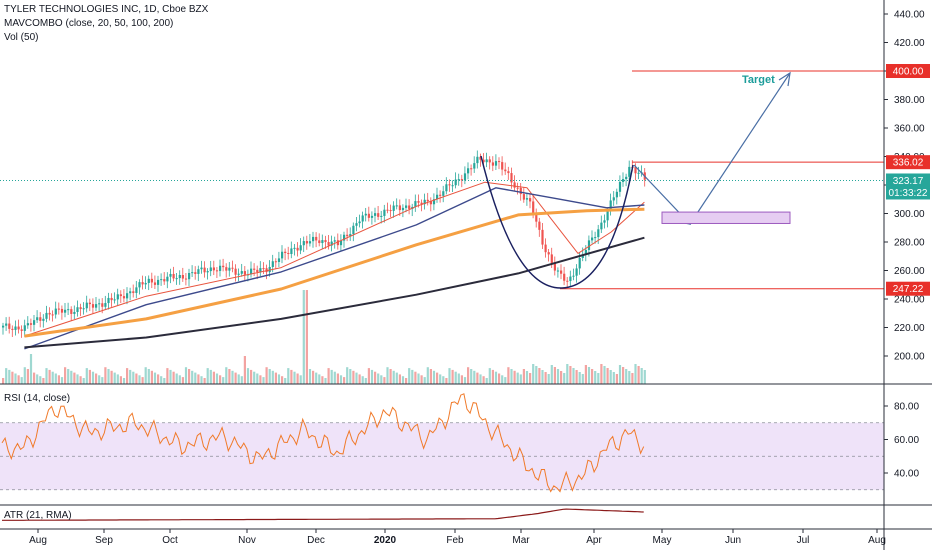  Describe the element at coordinates (38, 515) in the screenshot. I see `atr-legend: ATR (21, RMA)` at that location.